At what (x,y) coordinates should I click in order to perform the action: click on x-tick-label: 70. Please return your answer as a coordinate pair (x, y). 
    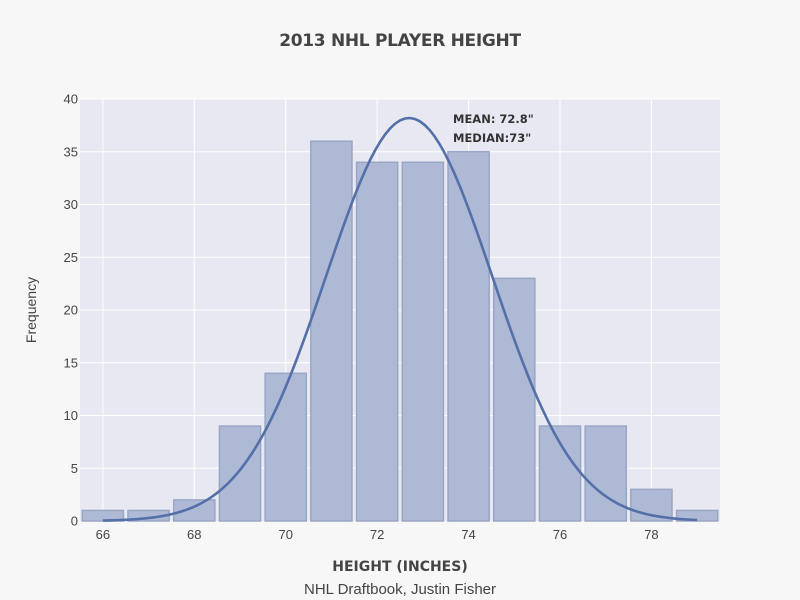
    Looking at the image, I should click on (285, 534).